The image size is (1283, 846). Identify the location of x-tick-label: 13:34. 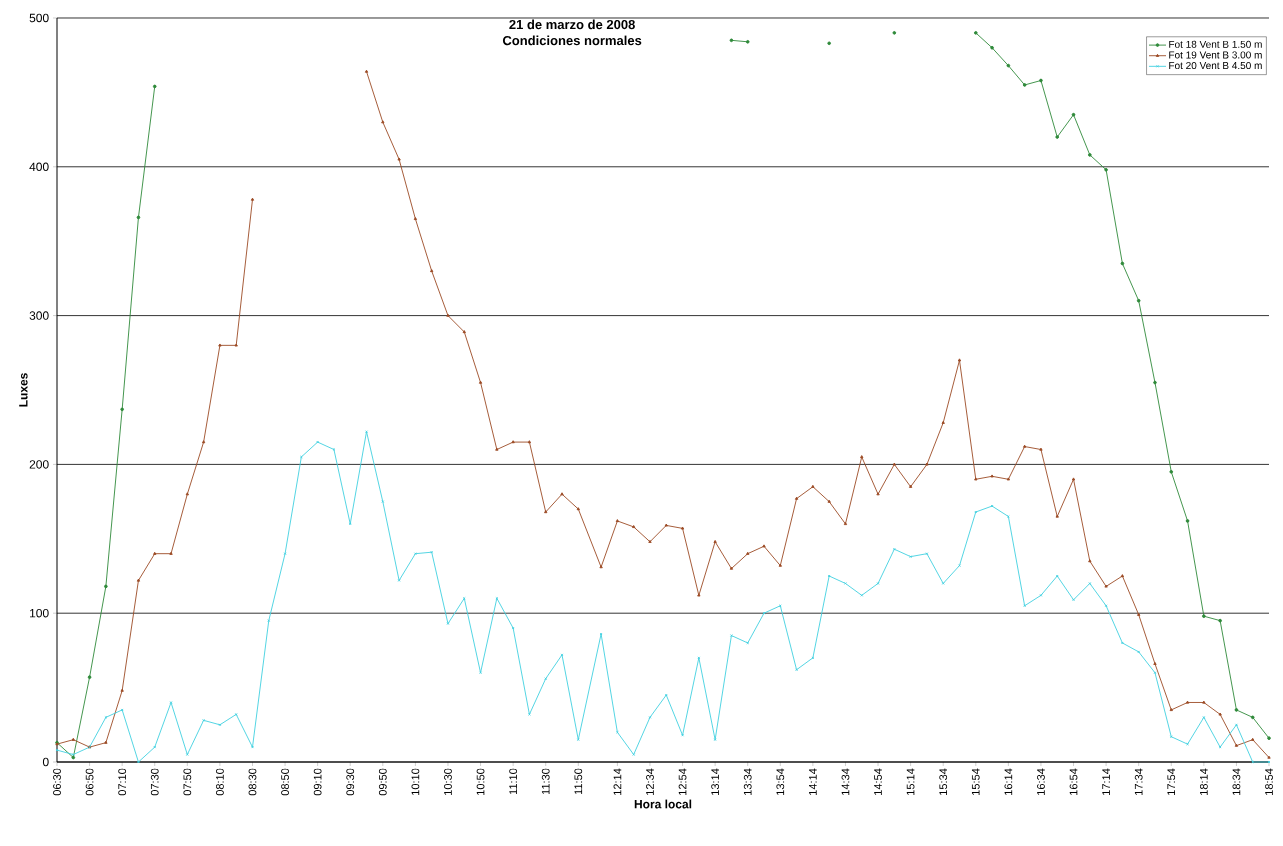
(747, 781).